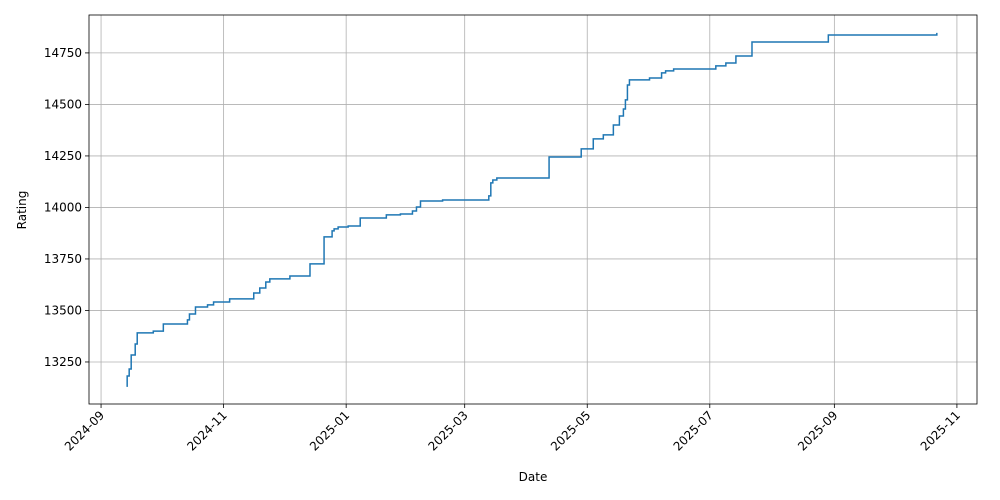  What do you see at coordinates (63, 53) in the screenshot?
I see `y-tick-label: 14750` at bounding box center [63, 53].